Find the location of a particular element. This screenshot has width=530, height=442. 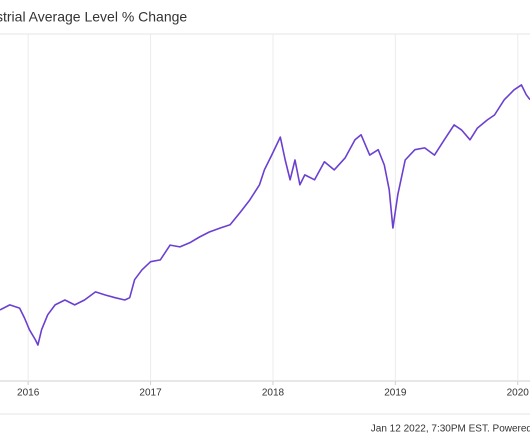

footer: Jan 12 2022, 7:30PM EST. Powered is located at coordinates (450, 429).